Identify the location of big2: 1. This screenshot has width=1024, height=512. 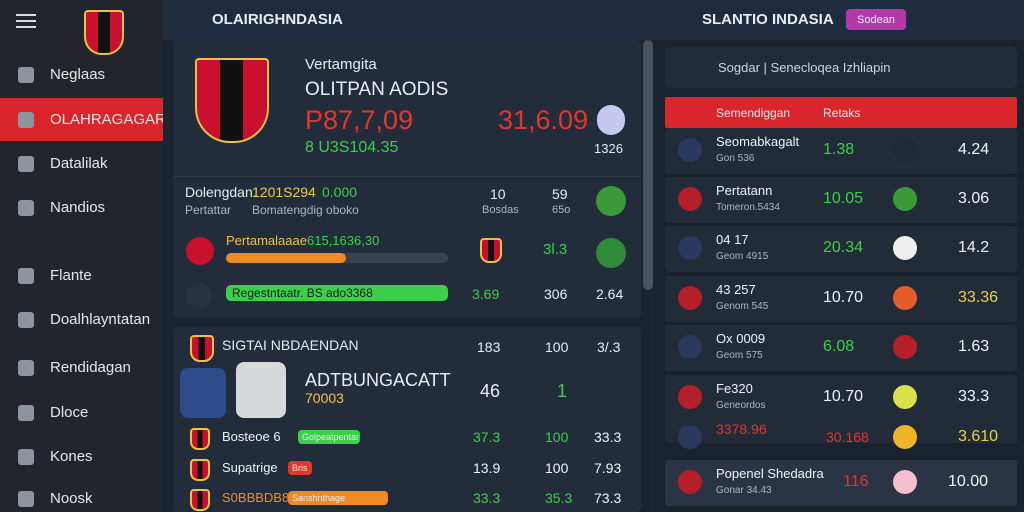
(562, 391).